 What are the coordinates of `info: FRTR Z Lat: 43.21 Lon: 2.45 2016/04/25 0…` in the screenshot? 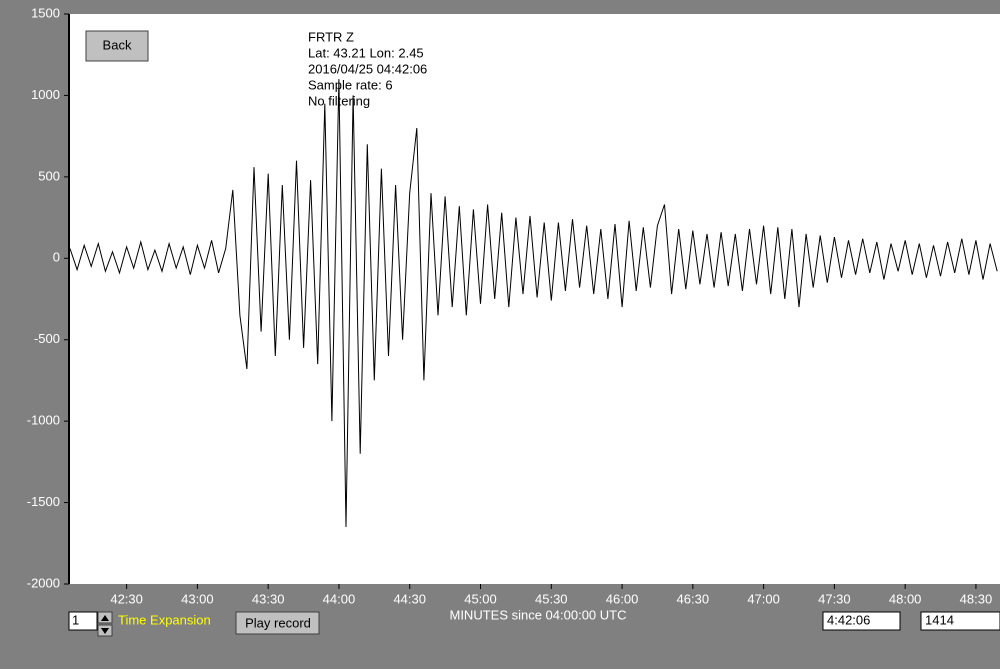 It's located at (367, 68).